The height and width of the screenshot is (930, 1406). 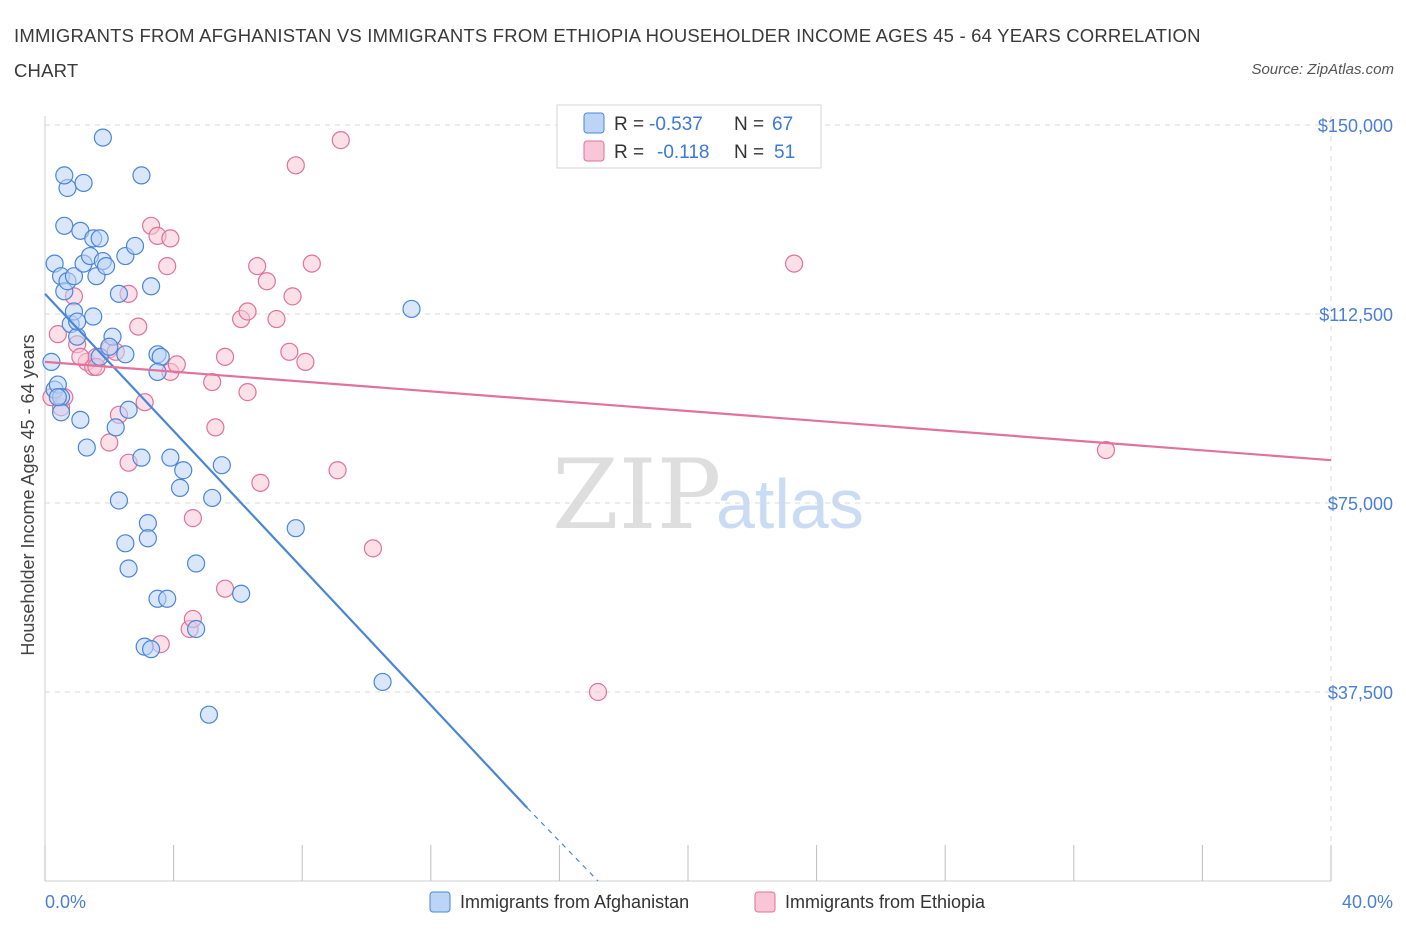 I want to click on x-tick-max: 40.0%, so click(x=1367, y=902).